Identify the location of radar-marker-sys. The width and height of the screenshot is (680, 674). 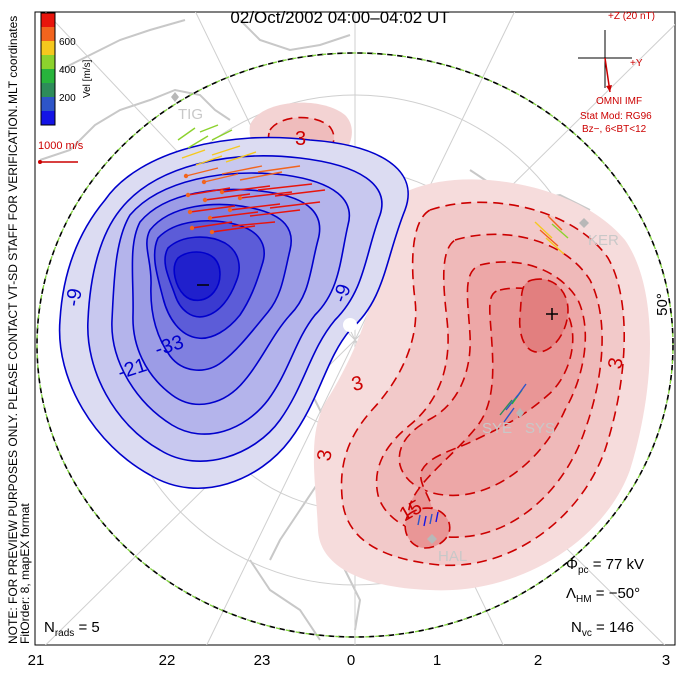
(520, 413).